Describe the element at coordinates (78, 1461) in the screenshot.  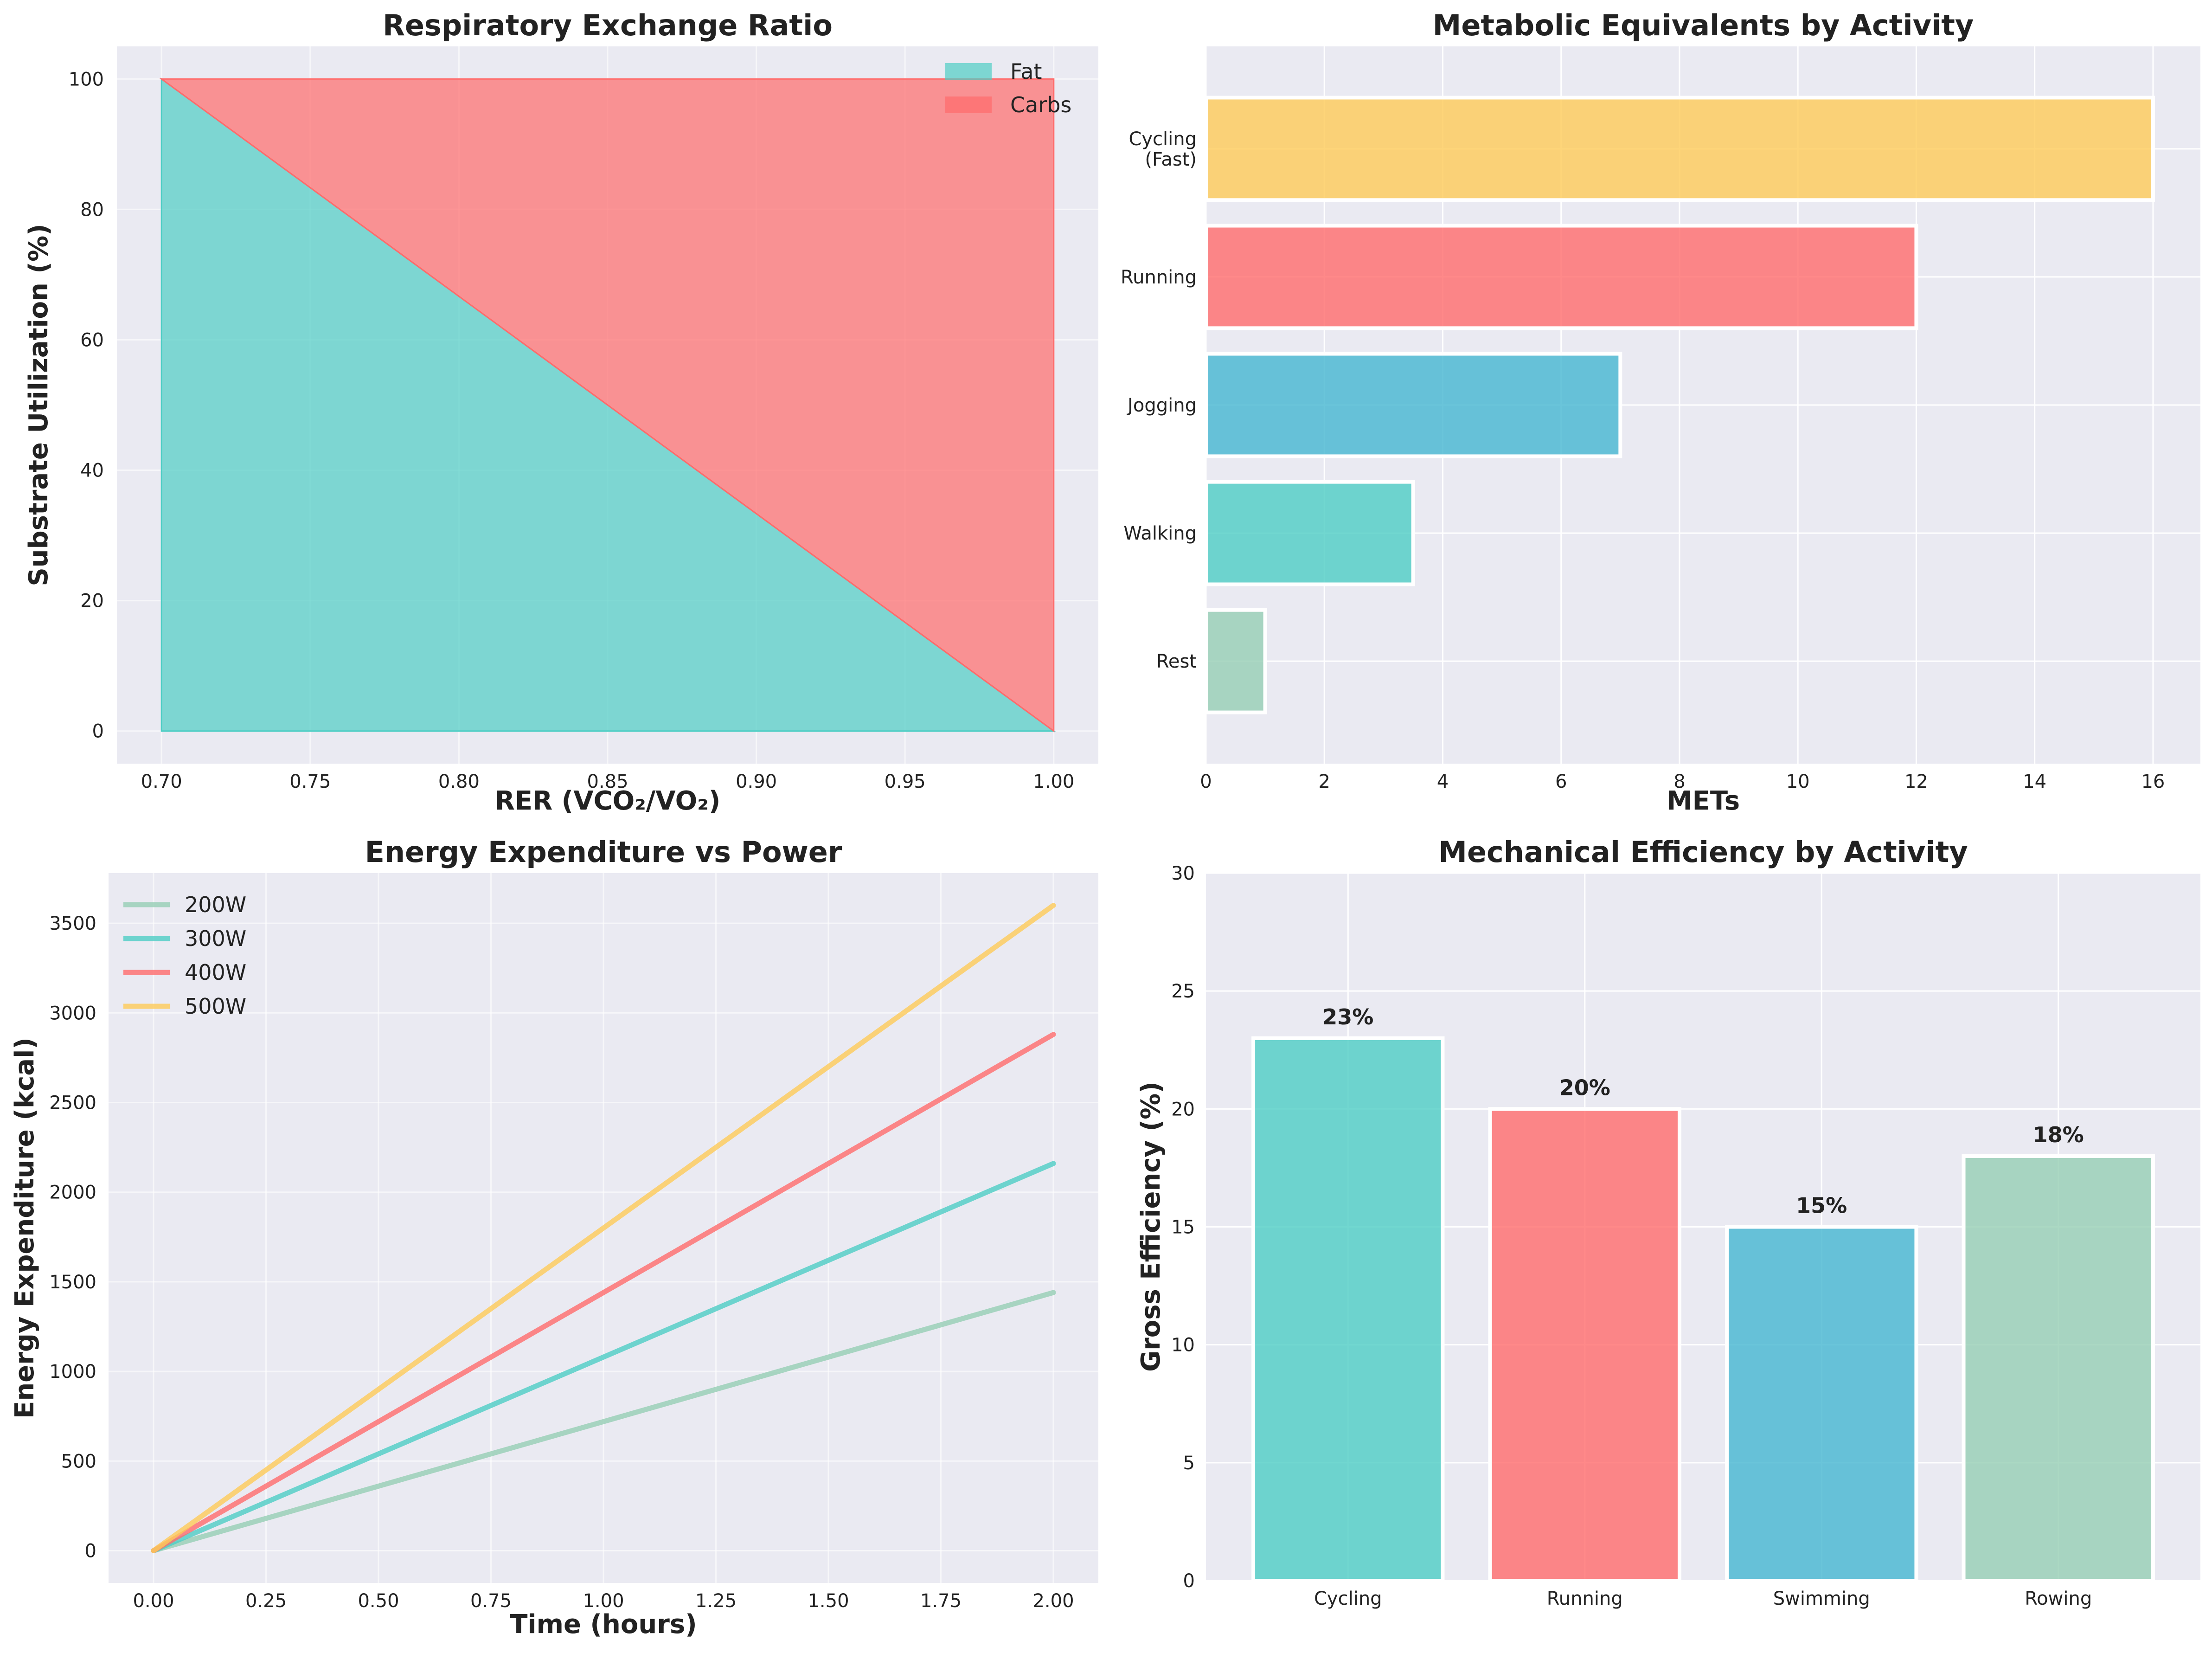
I see `energy-y-tick-label: 500` at that location.